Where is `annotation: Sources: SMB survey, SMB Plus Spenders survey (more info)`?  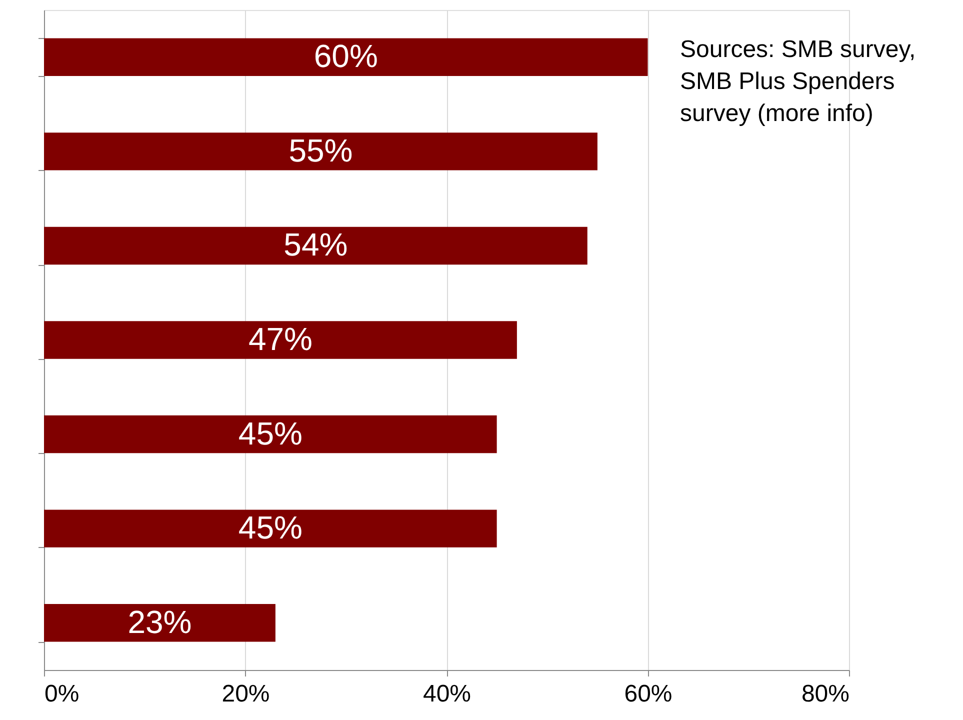
annotation: Sources: SMB survey, SMB Plus Spenders survey (more info) is located at coordinates (798, 81).